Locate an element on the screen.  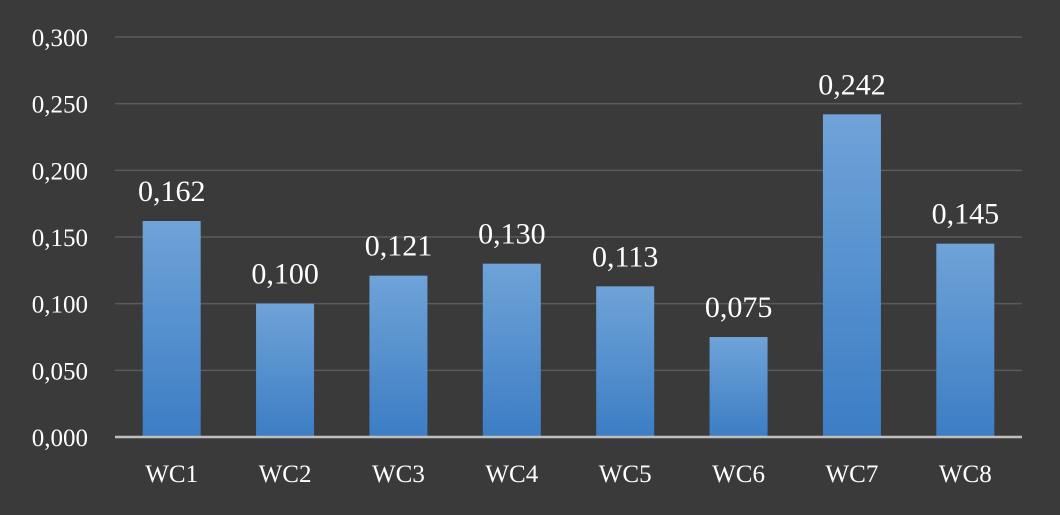
x-tick-labels: WC1 WC2 WC3 WC4 WC5 WC6 WC7 WC8 is located at coordinates (568, 474).